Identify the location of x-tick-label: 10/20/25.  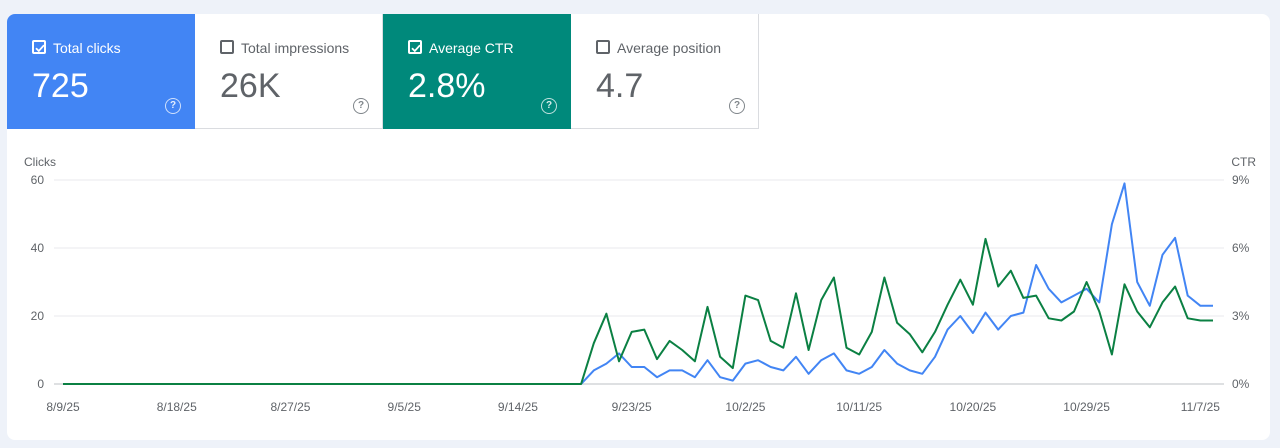
(973, 407).